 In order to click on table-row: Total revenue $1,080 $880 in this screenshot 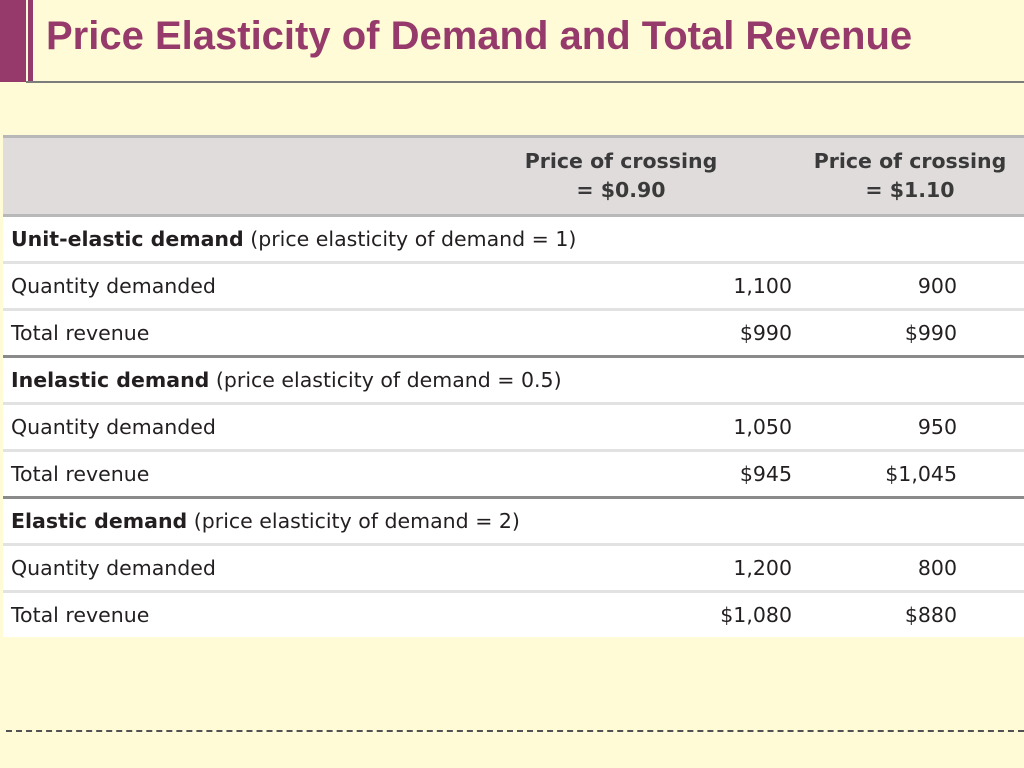, I will do `click(513, 615)`.